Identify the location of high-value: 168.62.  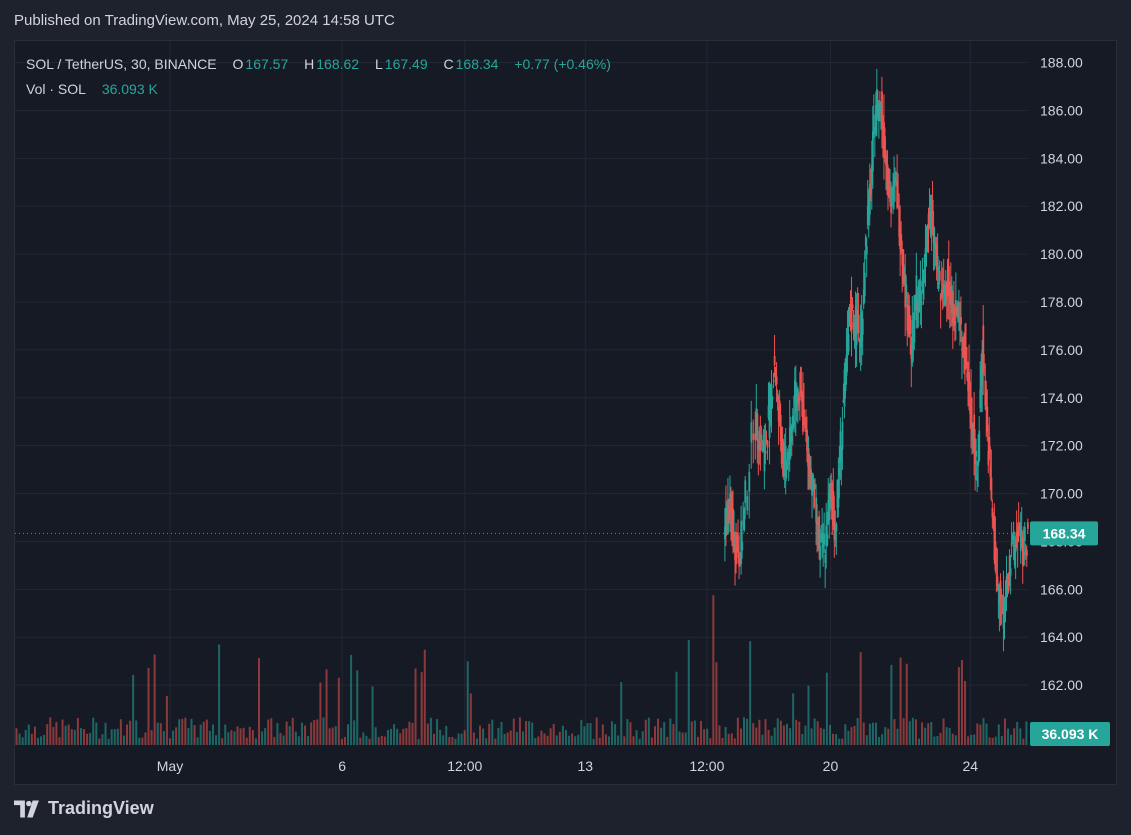
(338, 64).